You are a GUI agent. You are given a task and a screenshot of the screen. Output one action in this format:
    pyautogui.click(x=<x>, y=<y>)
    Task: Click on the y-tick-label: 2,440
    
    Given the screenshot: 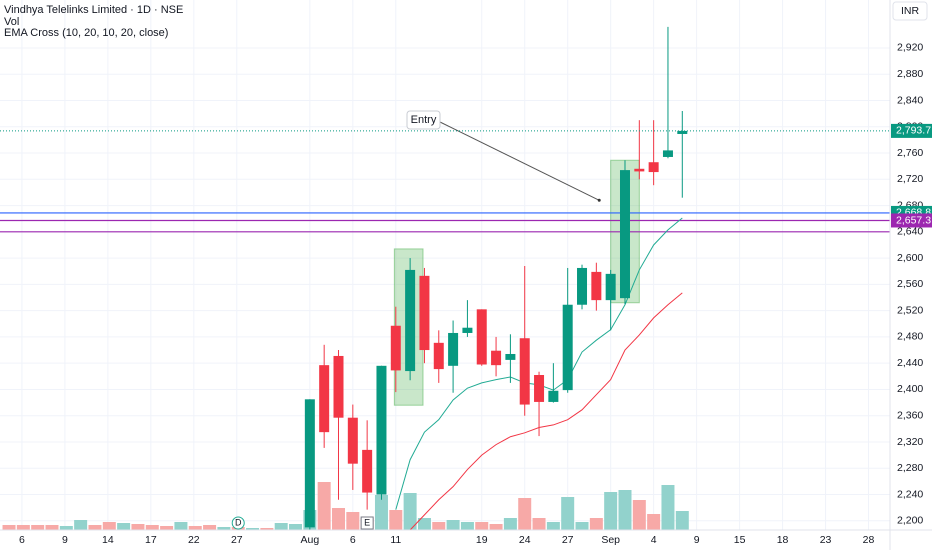 What is the action you would take?
    pyautogui.click(x=910, y=363)
    